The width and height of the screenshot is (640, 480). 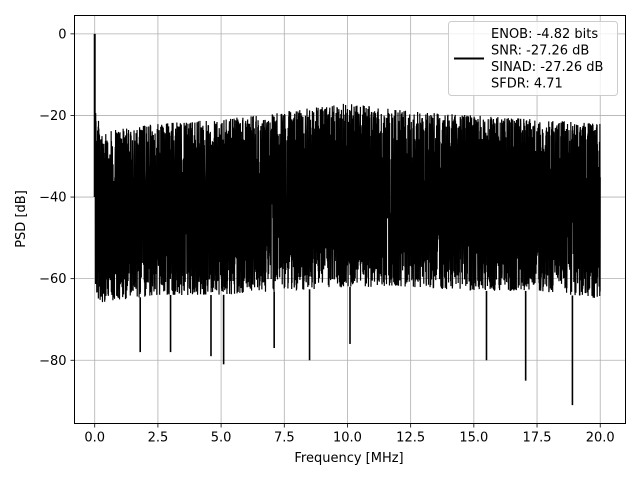 What do you see at coordinates (94, 438) in the screenshot?
I see `x-tick-label: 0.0` at bounding box center [94, 438].